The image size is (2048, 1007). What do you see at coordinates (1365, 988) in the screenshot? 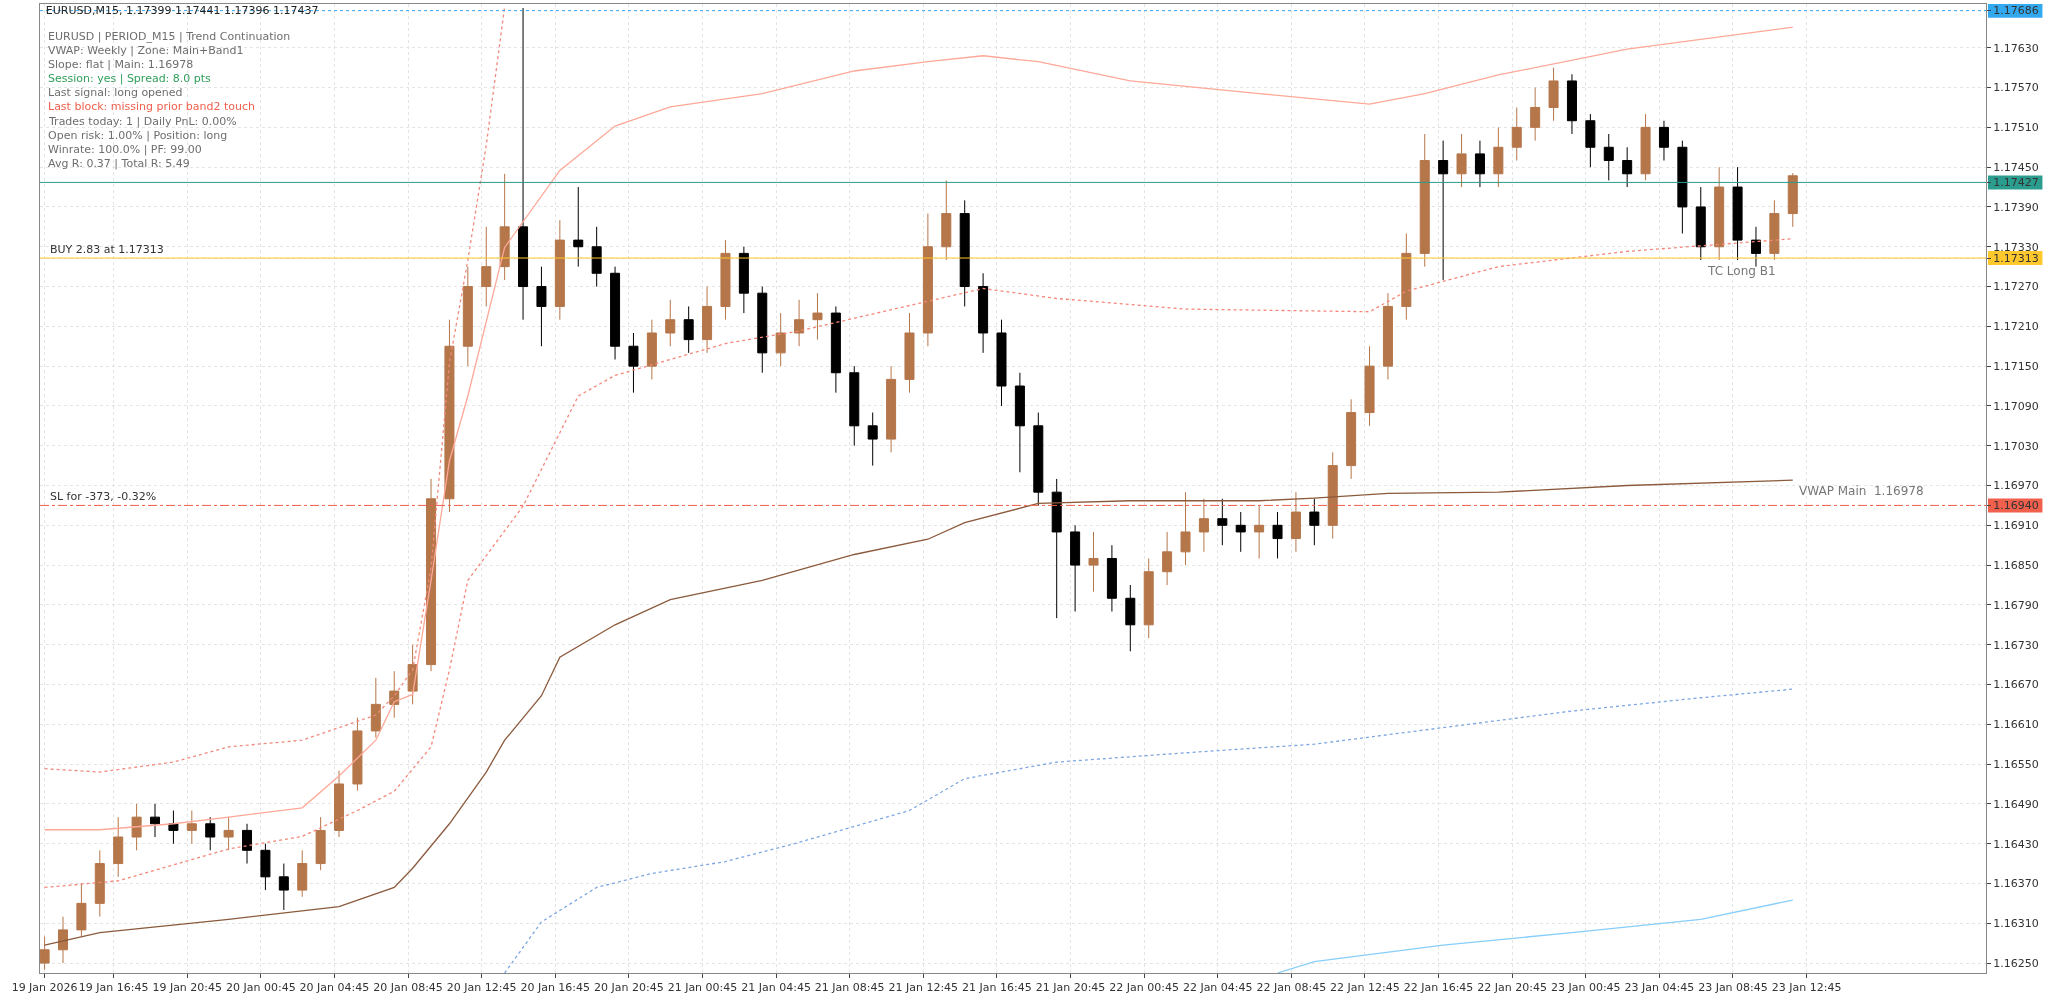
I see `x-tick-label: 22 Jan 12:45` at bounding box center [1365, 988].